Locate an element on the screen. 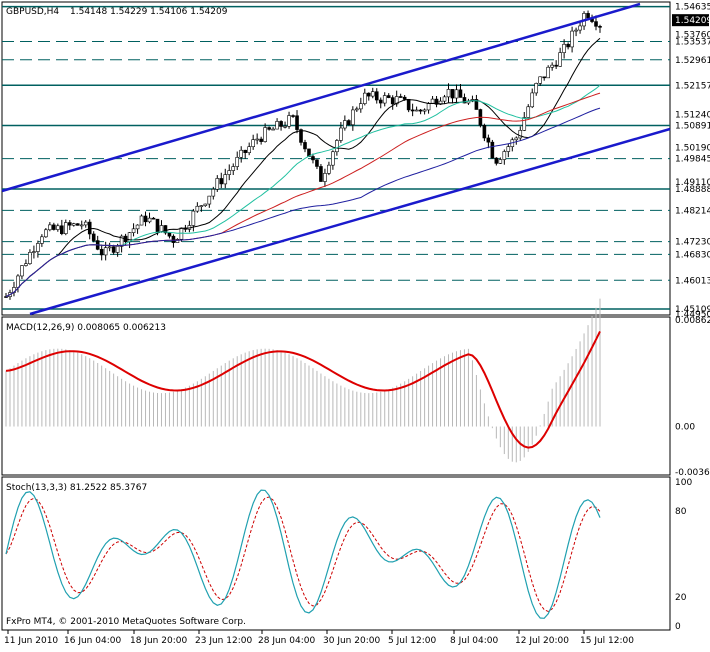 The image size is (710, 652). macd-axis-label: 0.00 is located at coordinates (685, 428).